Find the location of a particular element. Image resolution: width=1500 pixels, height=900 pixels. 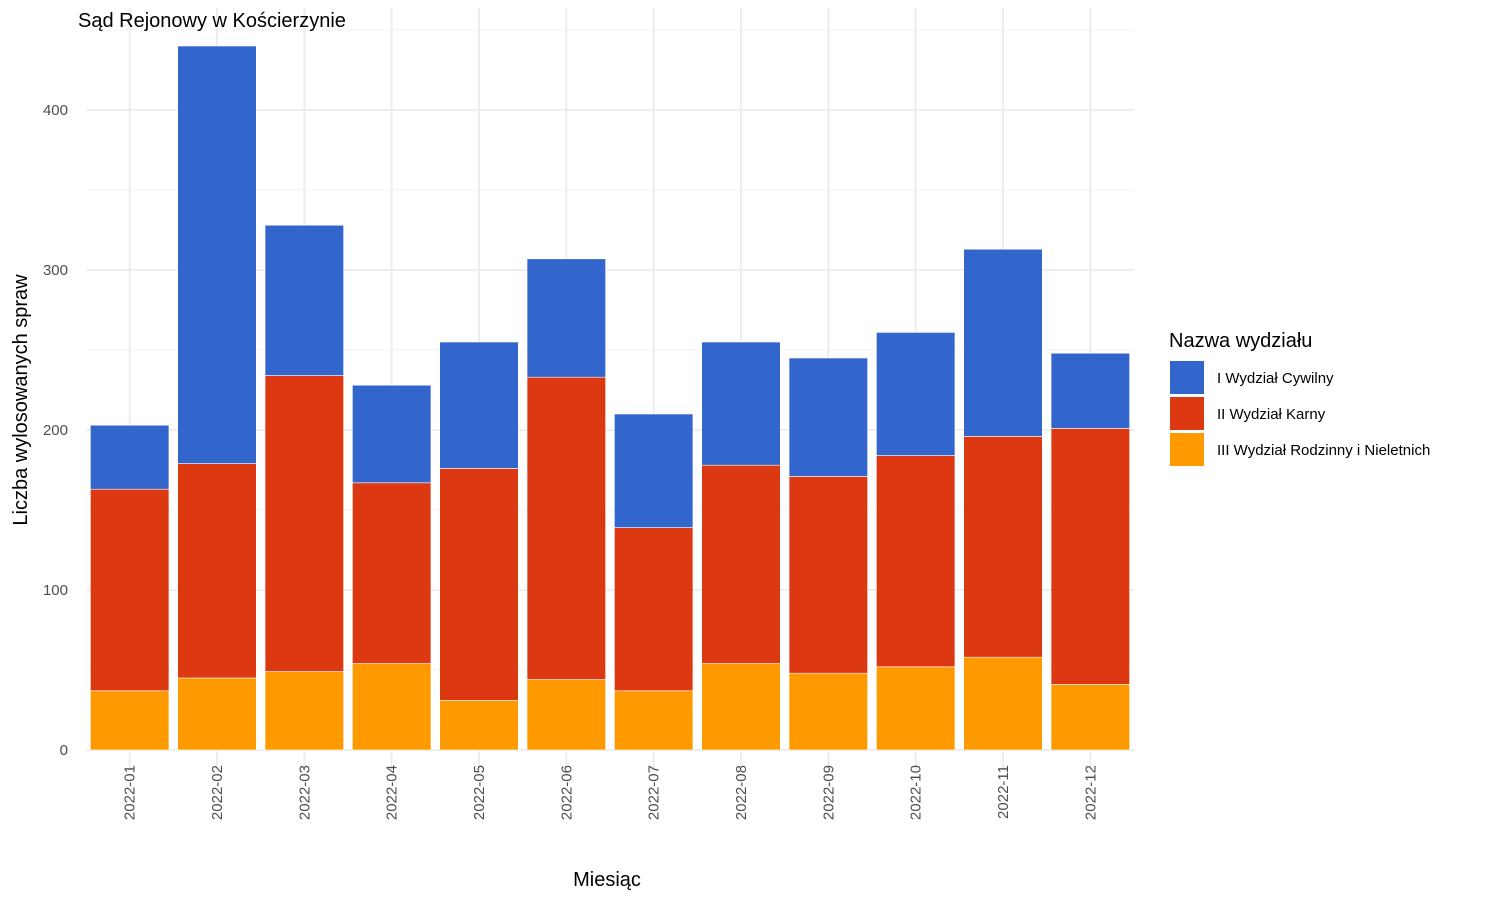

y-tick-label: 300 is located at coordinates (55, 270).